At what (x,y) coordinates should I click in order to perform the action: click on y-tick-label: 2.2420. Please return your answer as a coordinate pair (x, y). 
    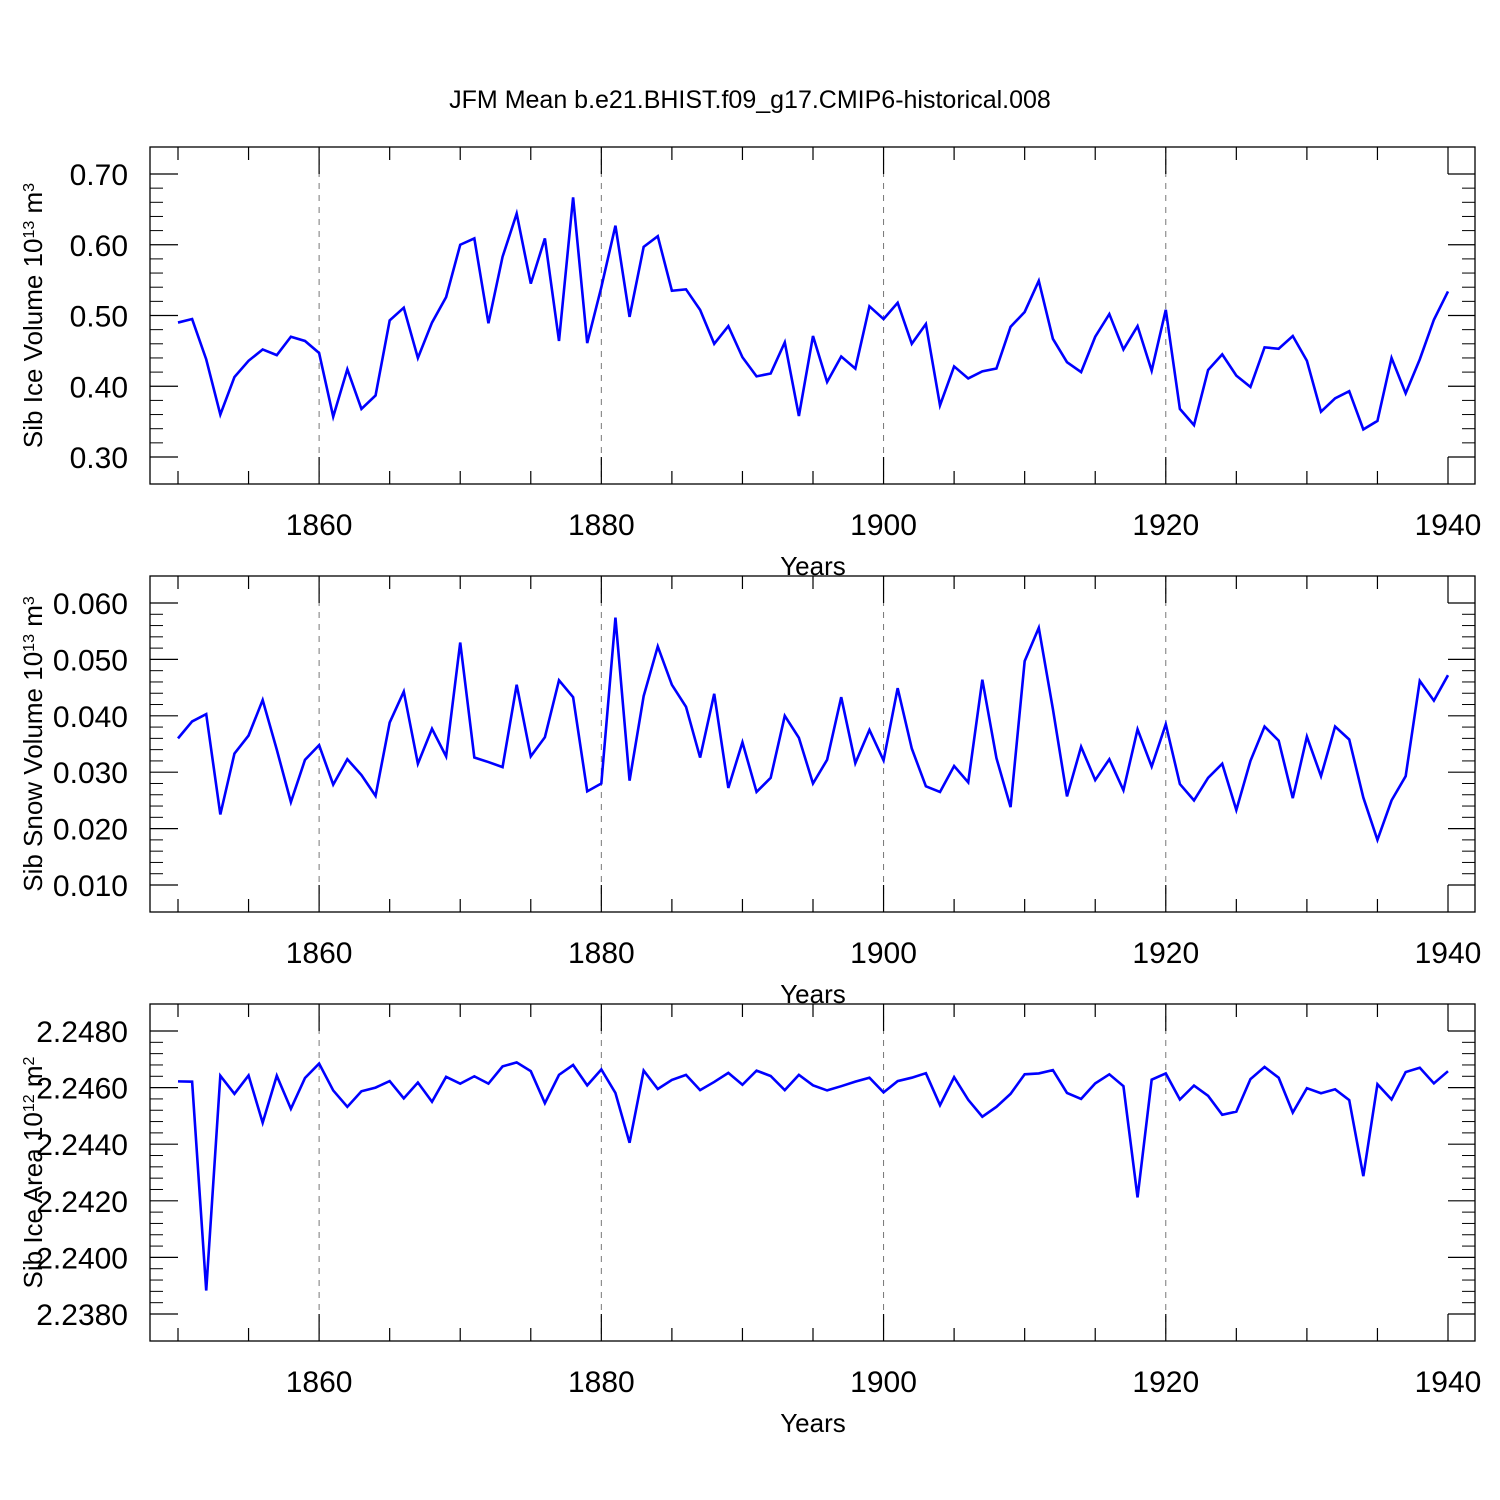
    Looking at the image, I should click on (82, 1202).